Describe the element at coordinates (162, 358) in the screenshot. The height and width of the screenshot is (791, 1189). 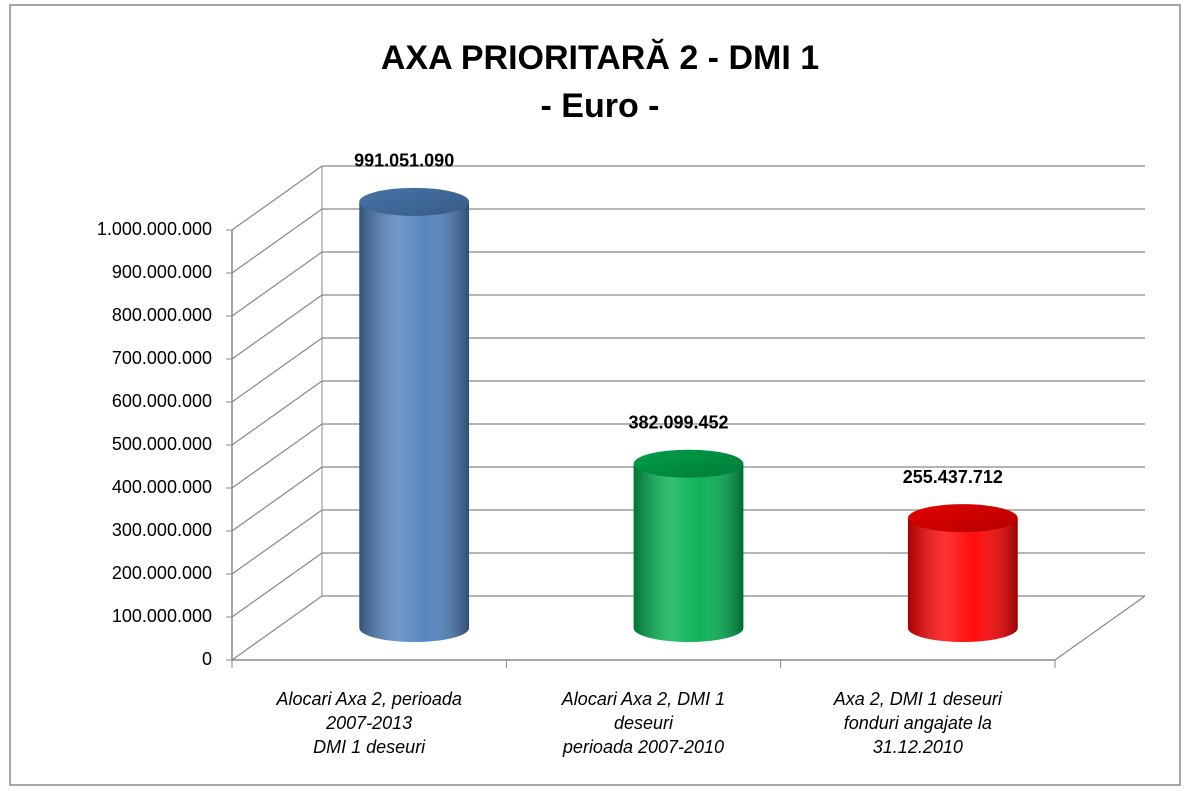
I see `y-tick-label: 700.000.000` at that location.